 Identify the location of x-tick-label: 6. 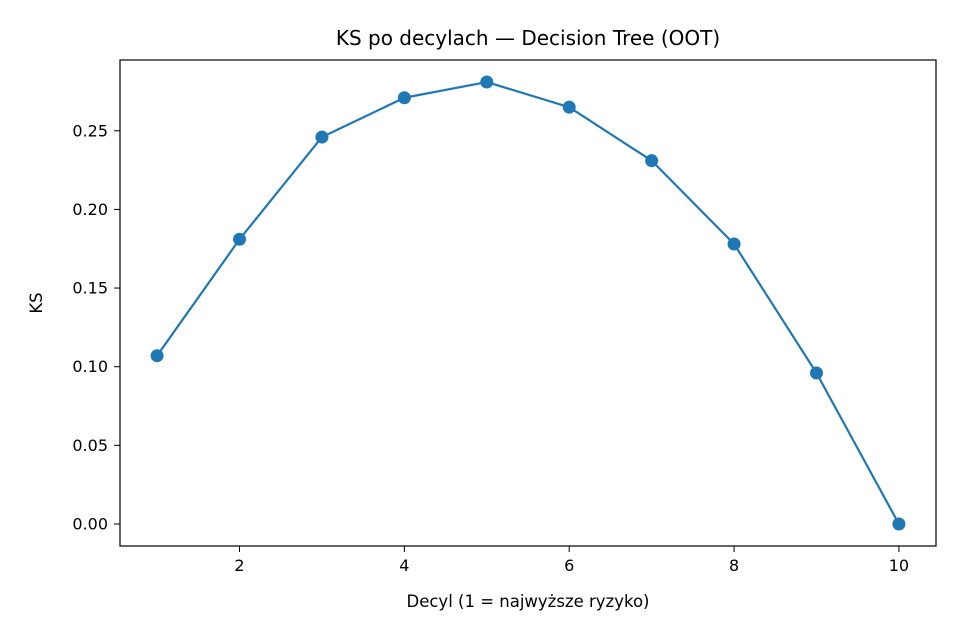
(569, 565).